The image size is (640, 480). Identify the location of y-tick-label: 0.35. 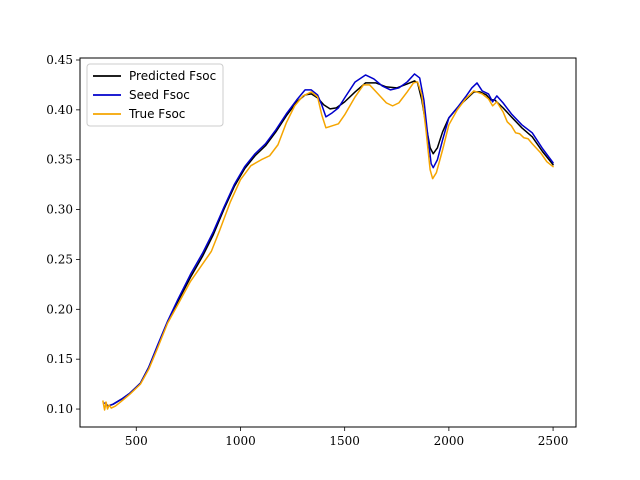
(59, 160).